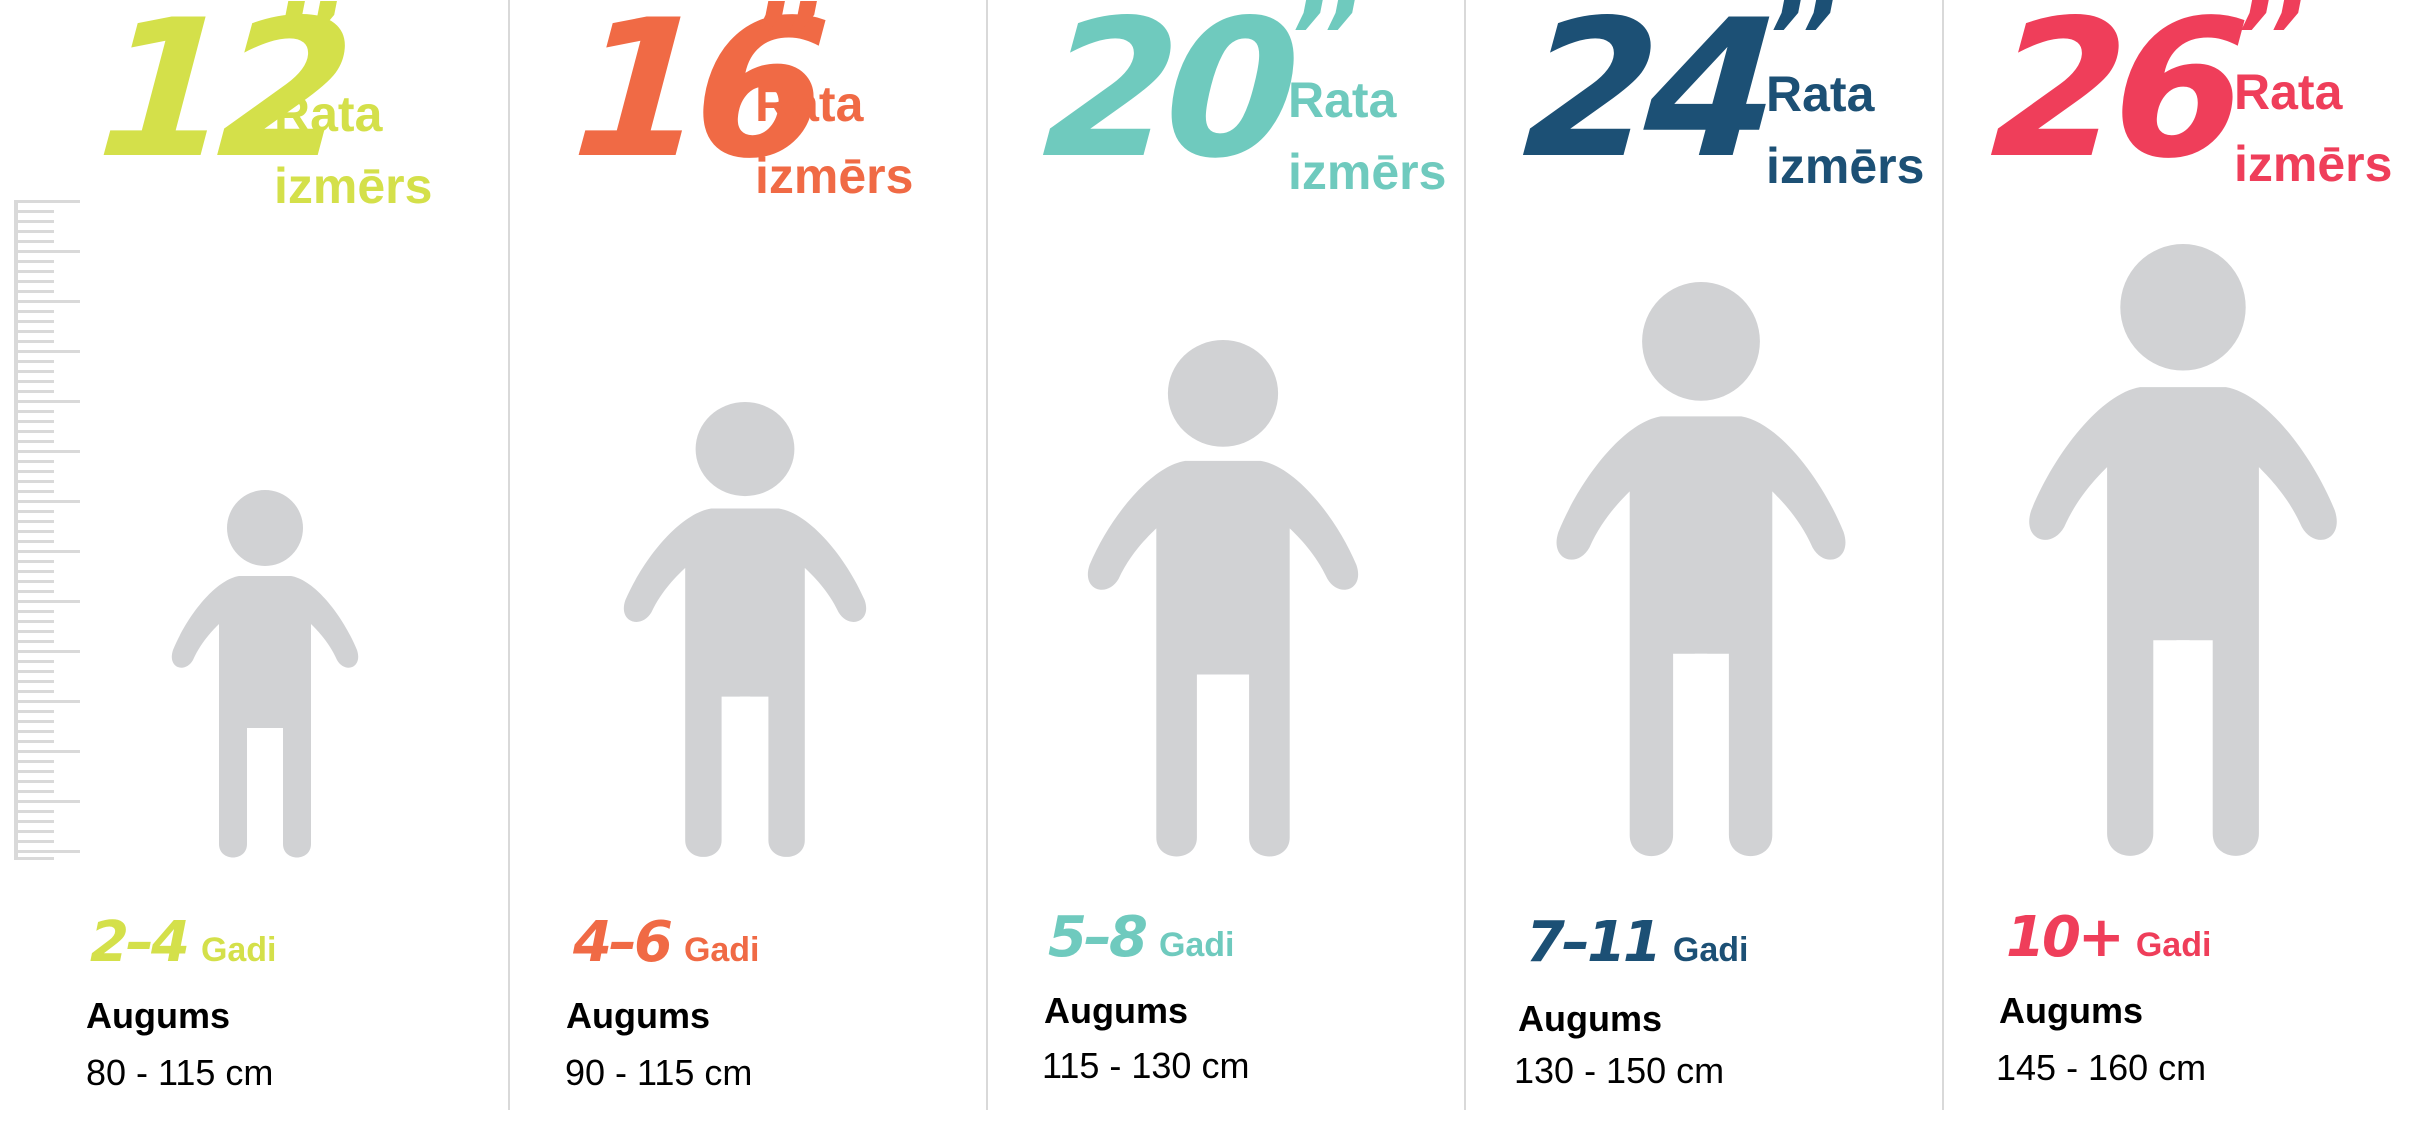 The height and width of the screenshot is (1136, 2422). I want to click on age-range: 10+, so click(2065, 937).